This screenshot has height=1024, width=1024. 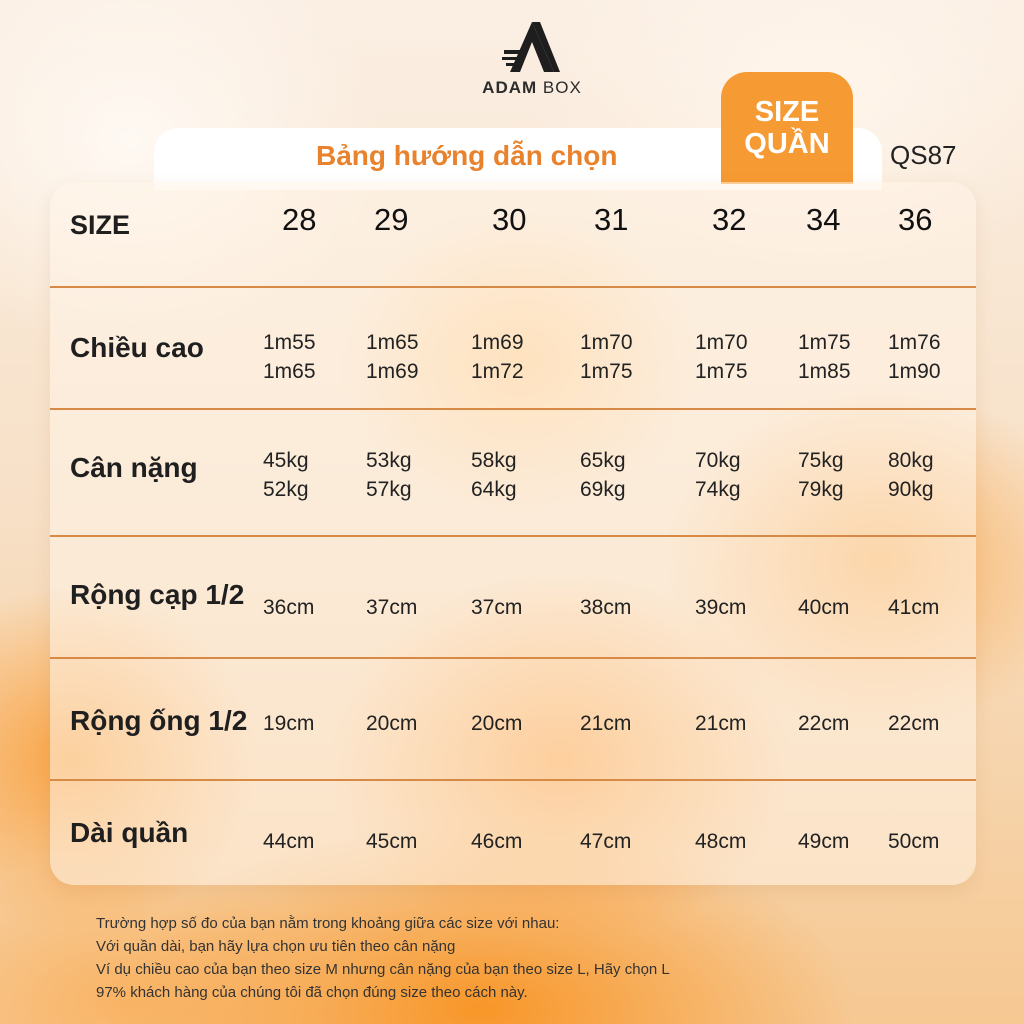 I want to click on size-column-header: 32, so click(x=729, y=219).